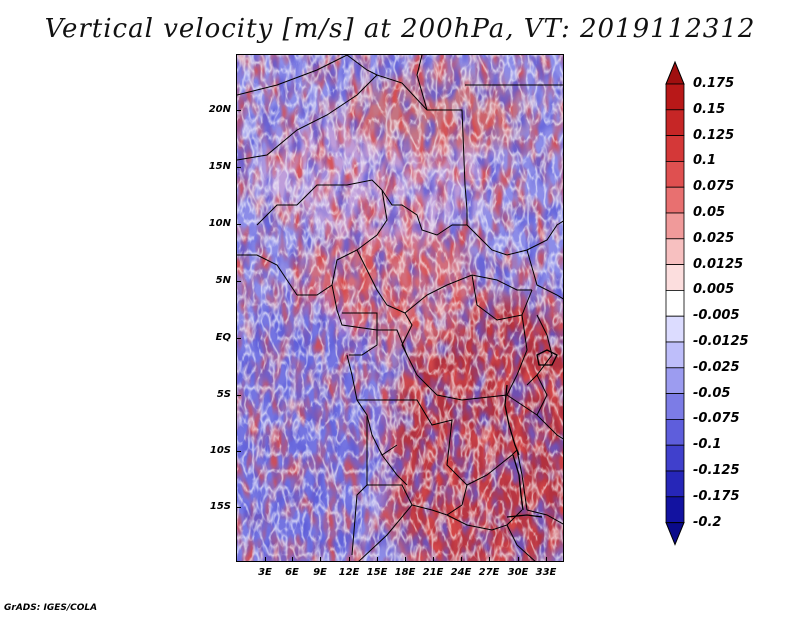 The height and width of the screenshot is (618, 800). I want to click on colorbar-label: 0.025, so click(714, 238).